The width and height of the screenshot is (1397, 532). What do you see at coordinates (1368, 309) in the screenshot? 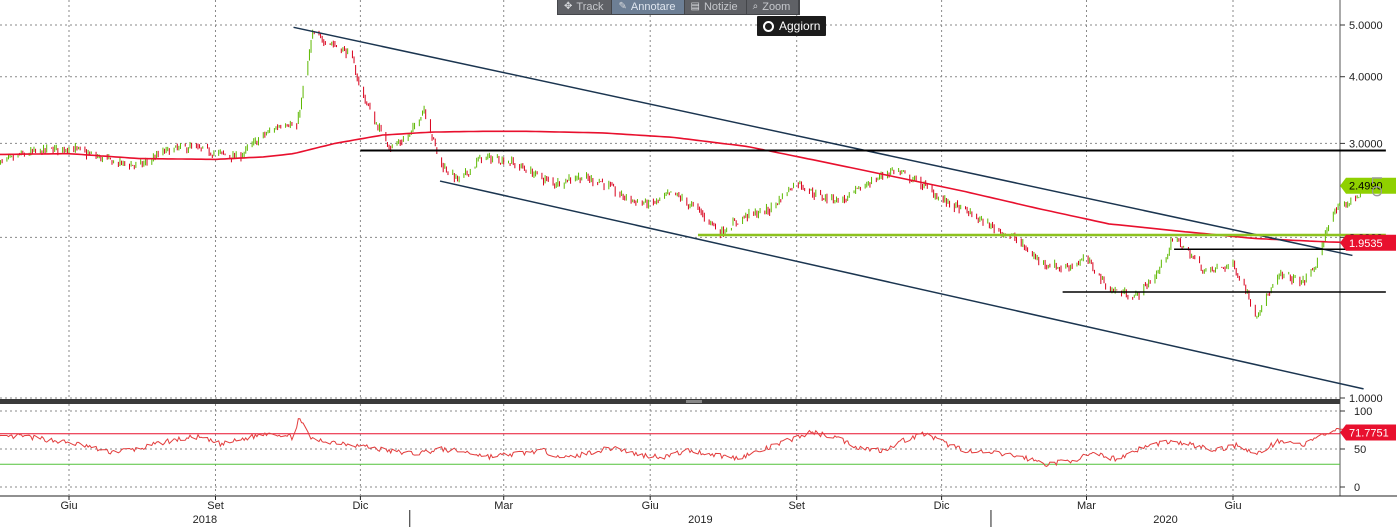
I see `value-badges: 2.4990 1.9535 71.7751` at bounding box center [1368, 309].